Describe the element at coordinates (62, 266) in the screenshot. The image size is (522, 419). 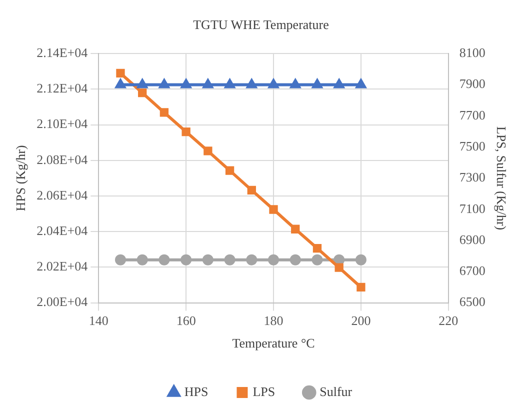
I see `y-tick-label: 2.02E+04` at that location.